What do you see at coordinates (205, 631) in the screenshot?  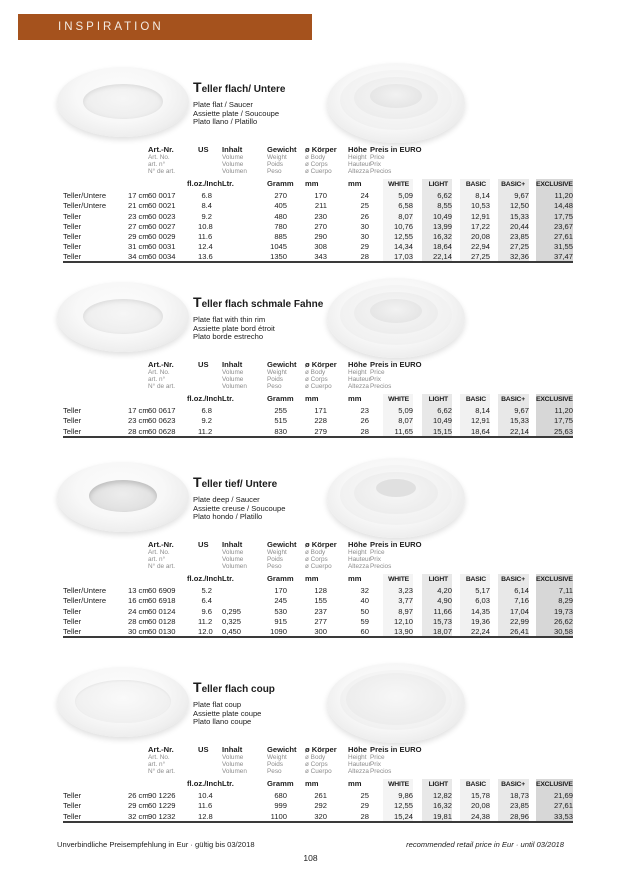 I see `cell-us-value: 12.0` at bounding box center [205, 631].